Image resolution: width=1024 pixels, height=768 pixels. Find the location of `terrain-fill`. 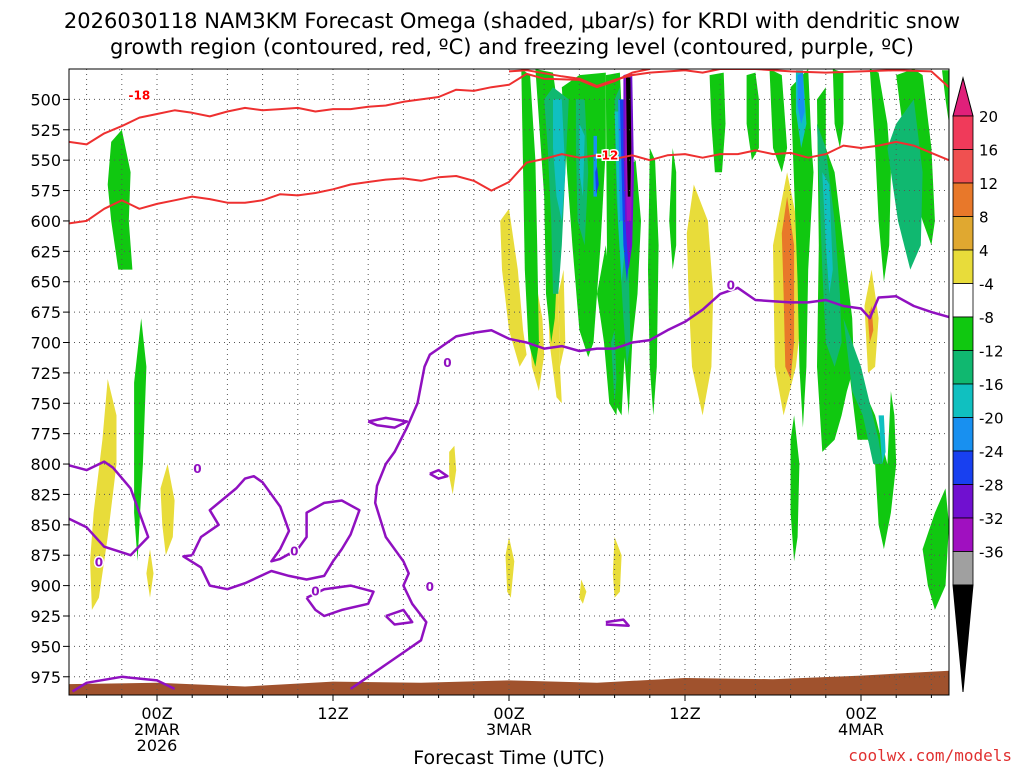

terrain-fill is located at coordinates (509, 682).